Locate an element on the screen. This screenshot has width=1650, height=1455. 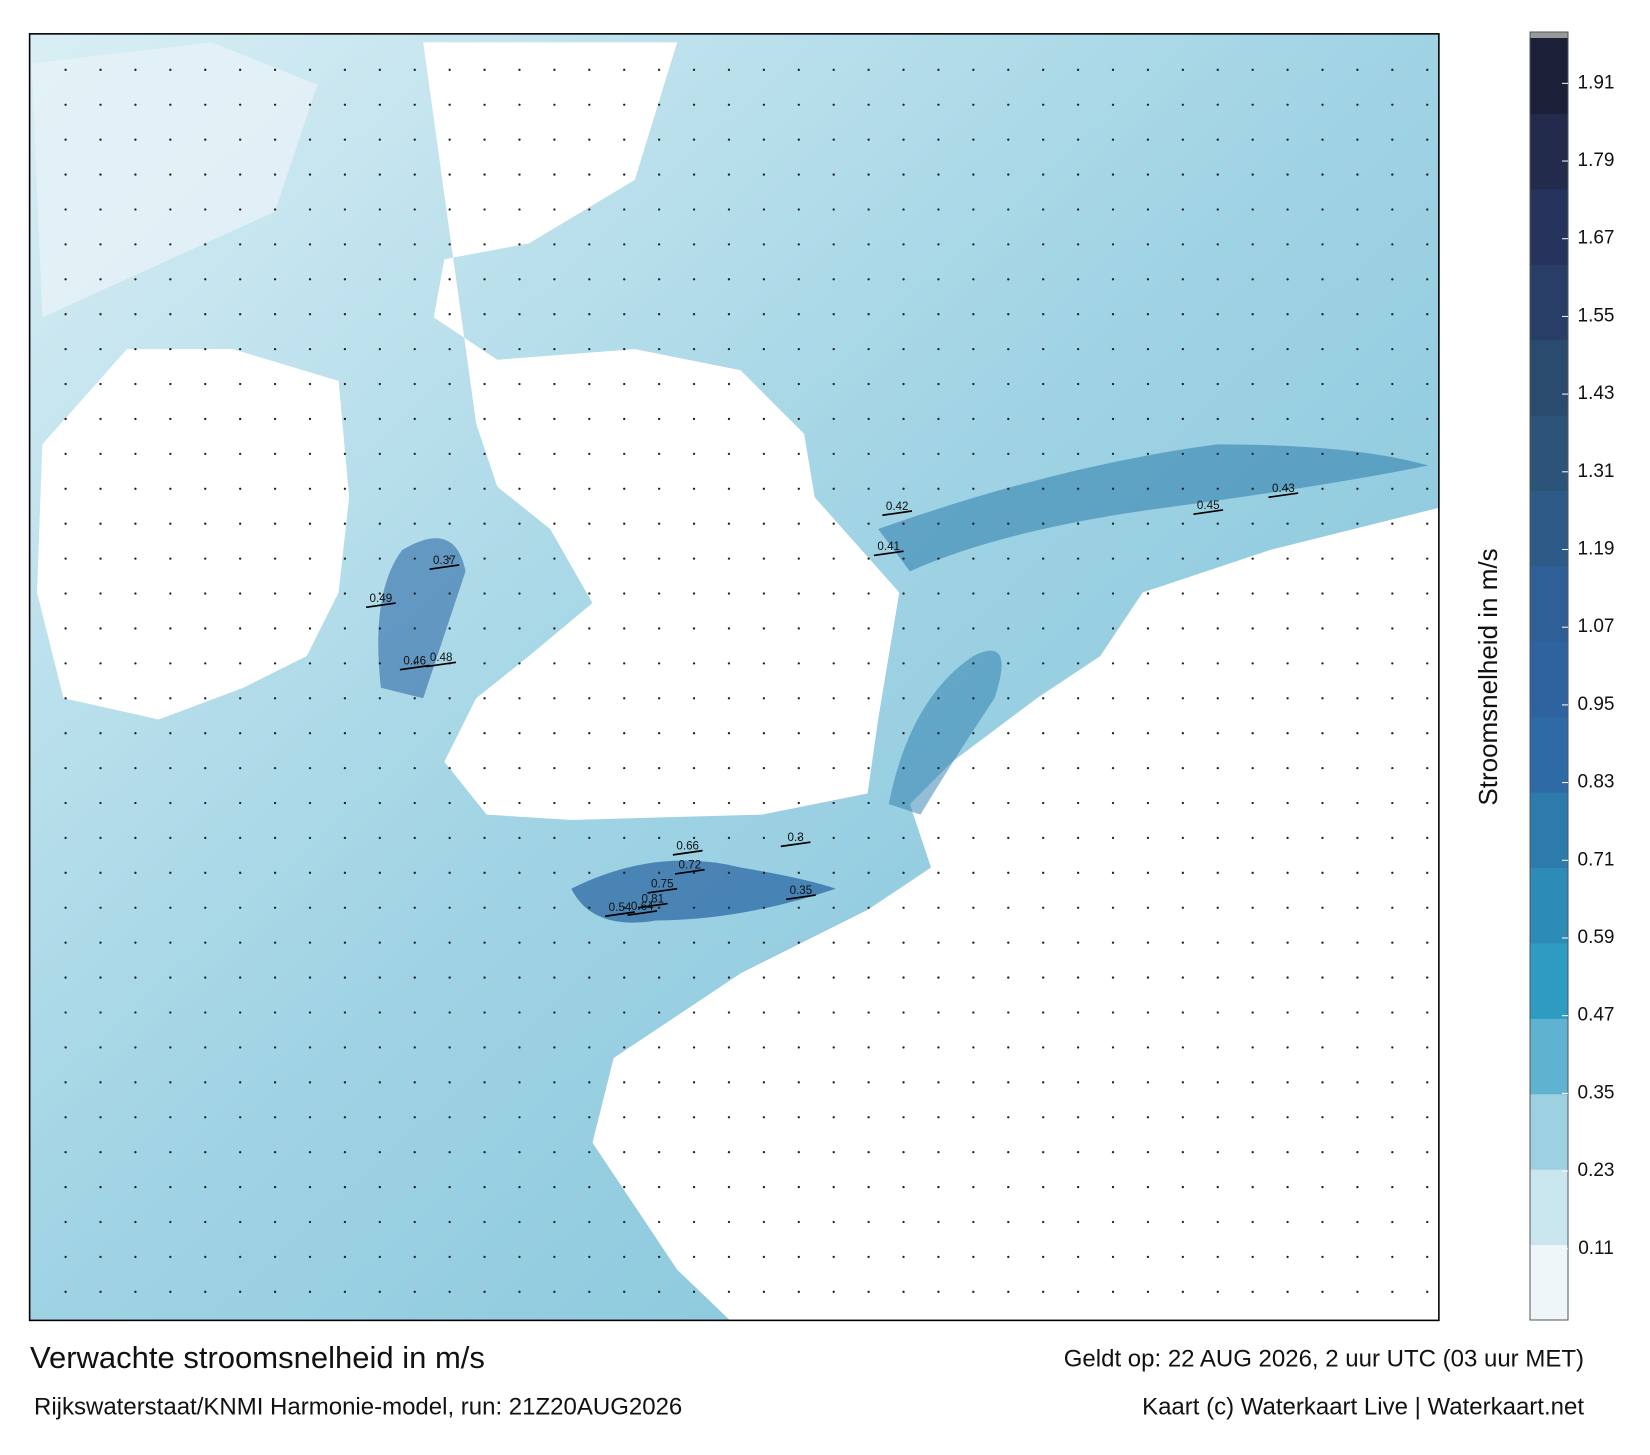
speed-label: 0.64 is located at coordinates (642, 906).